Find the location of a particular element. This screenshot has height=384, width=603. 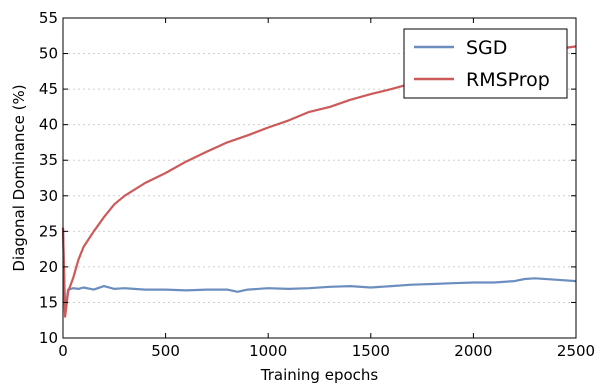

y-tick-label: 30 is located at coordinates (48, 196).